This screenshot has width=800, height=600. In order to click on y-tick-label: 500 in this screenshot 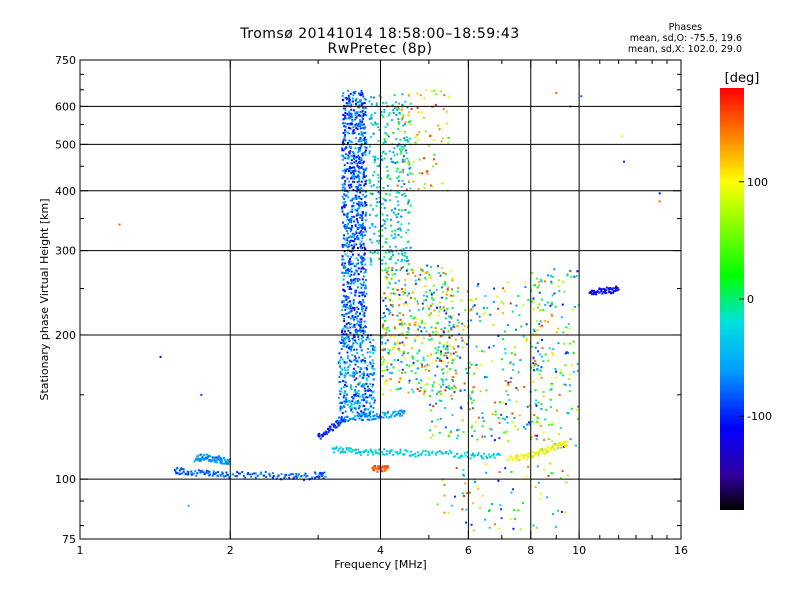, I will do `click(65, 144)`.